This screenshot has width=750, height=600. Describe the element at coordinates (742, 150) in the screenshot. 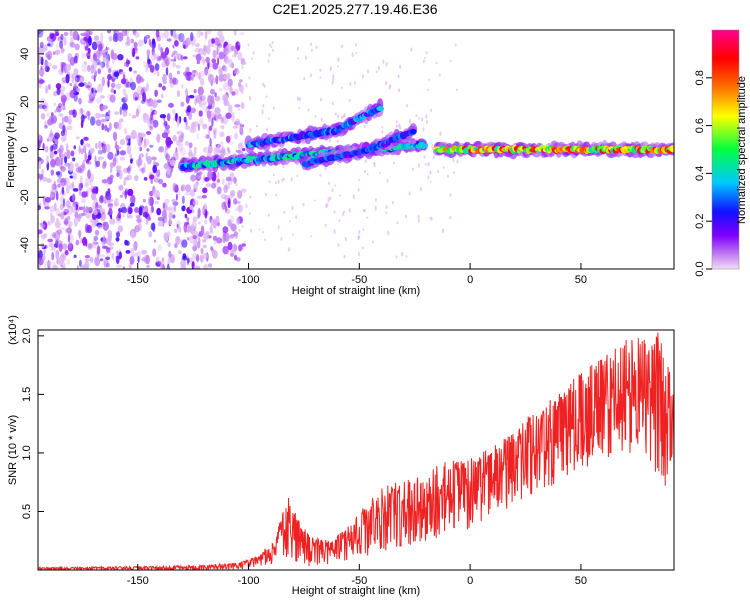

I see `colorbar-label: Normalized spectral amplitude` at that location.